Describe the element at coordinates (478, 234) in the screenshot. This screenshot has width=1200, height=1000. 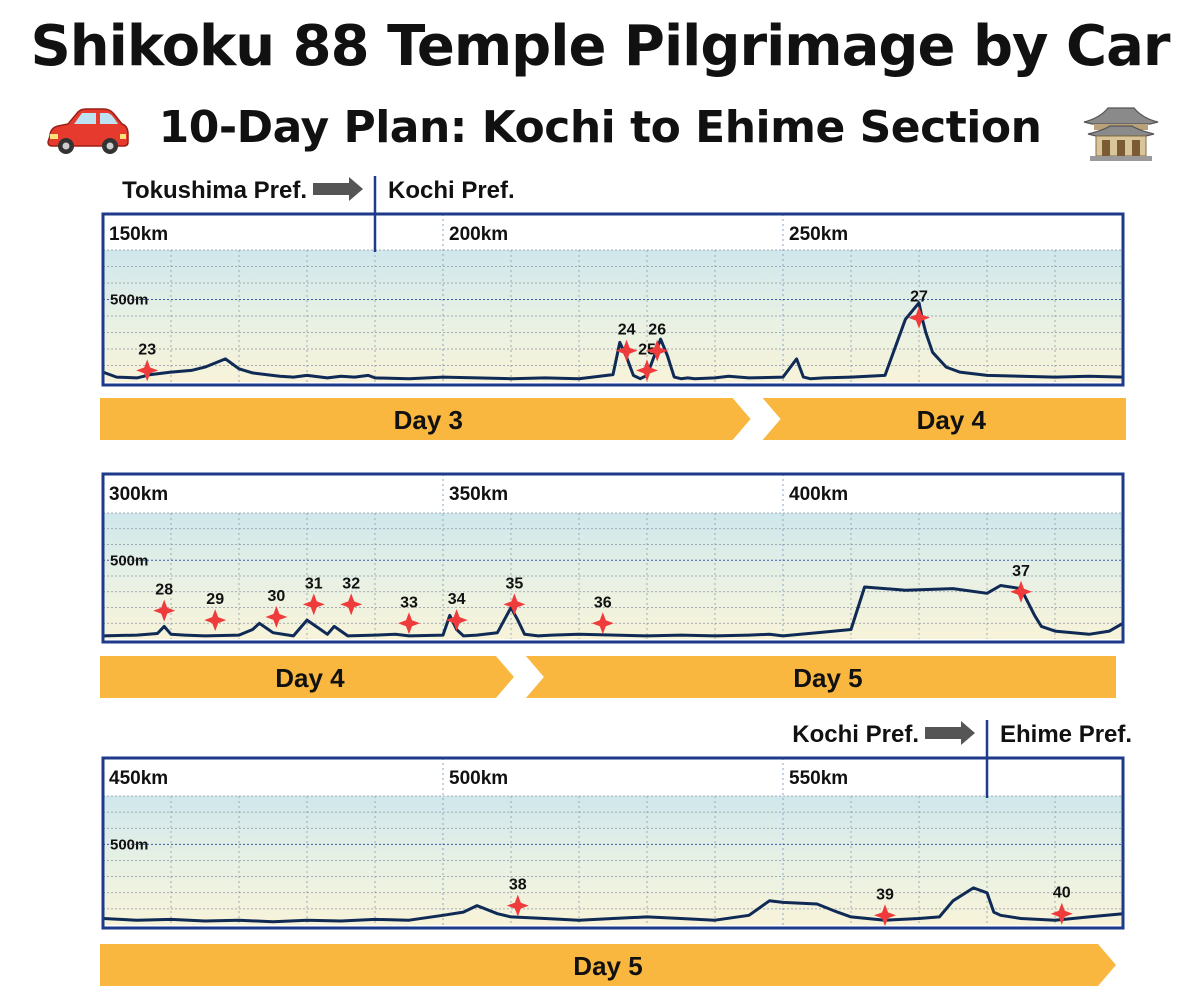
I see `km-label: 200km` at that location.